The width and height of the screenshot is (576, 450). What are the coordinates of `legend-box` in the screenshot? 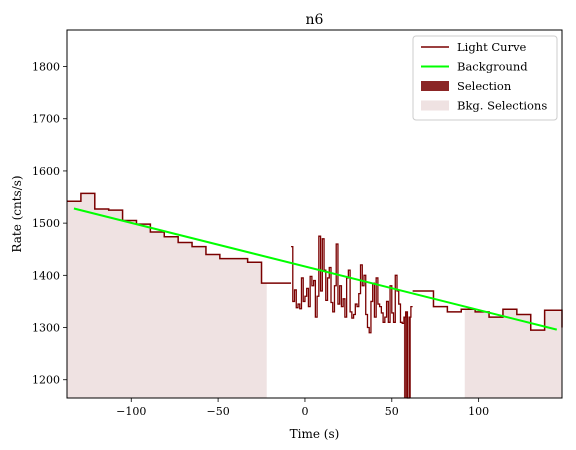 It's located at (485, 78).